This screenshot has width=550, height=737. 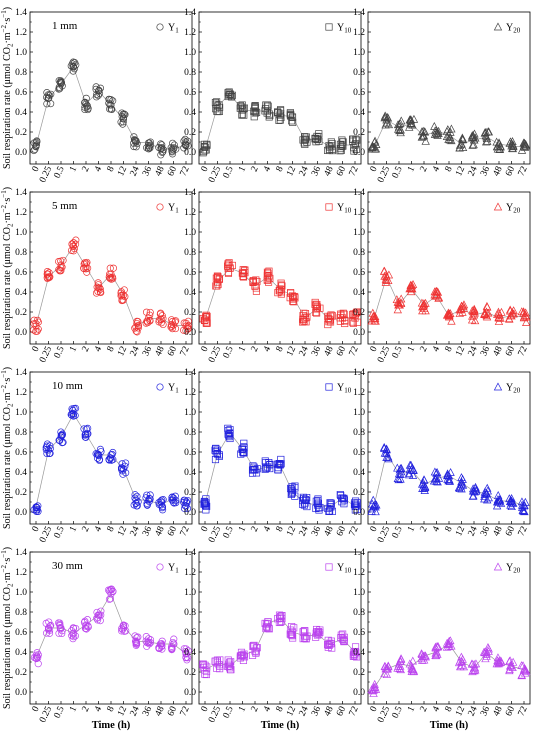 I want to click on x-axis-labels: Time (h) Time (h) Time (h), so click(x=280, y=725).